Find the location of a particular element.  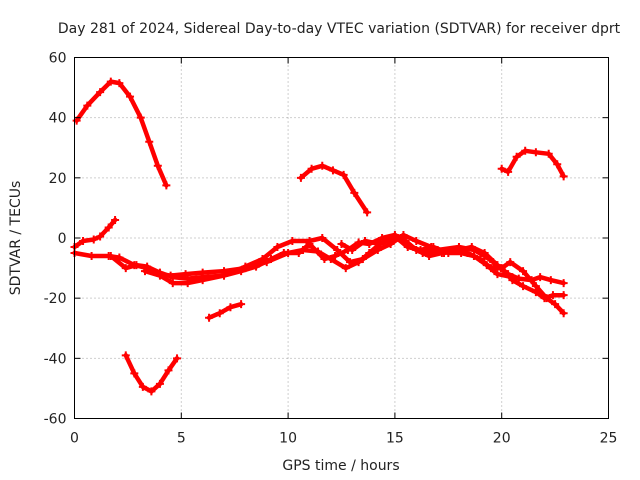

x-axis-label: GPS time / hours is located at coordinates (340, 466).